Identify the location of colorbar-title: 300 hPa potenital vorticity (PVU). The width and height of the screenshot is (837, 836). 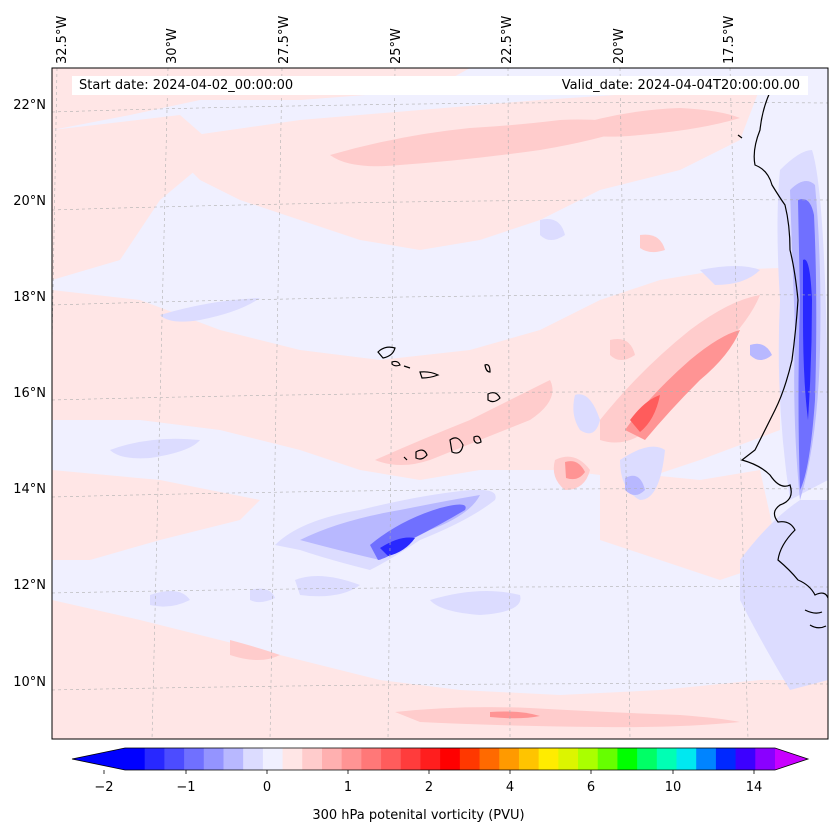
(418, 815).